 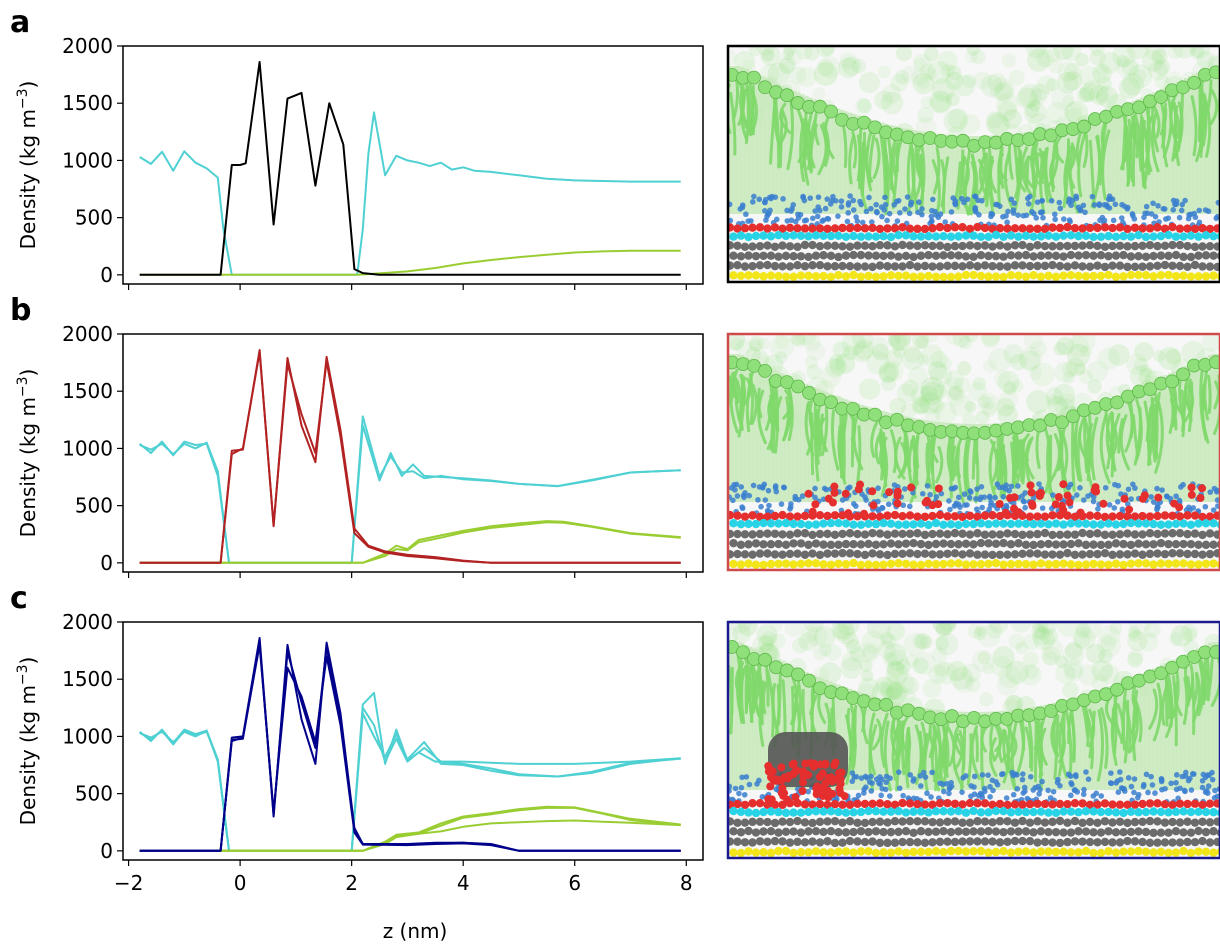 I want to click on snapshot-frame-b, so click(x=973, y=452).